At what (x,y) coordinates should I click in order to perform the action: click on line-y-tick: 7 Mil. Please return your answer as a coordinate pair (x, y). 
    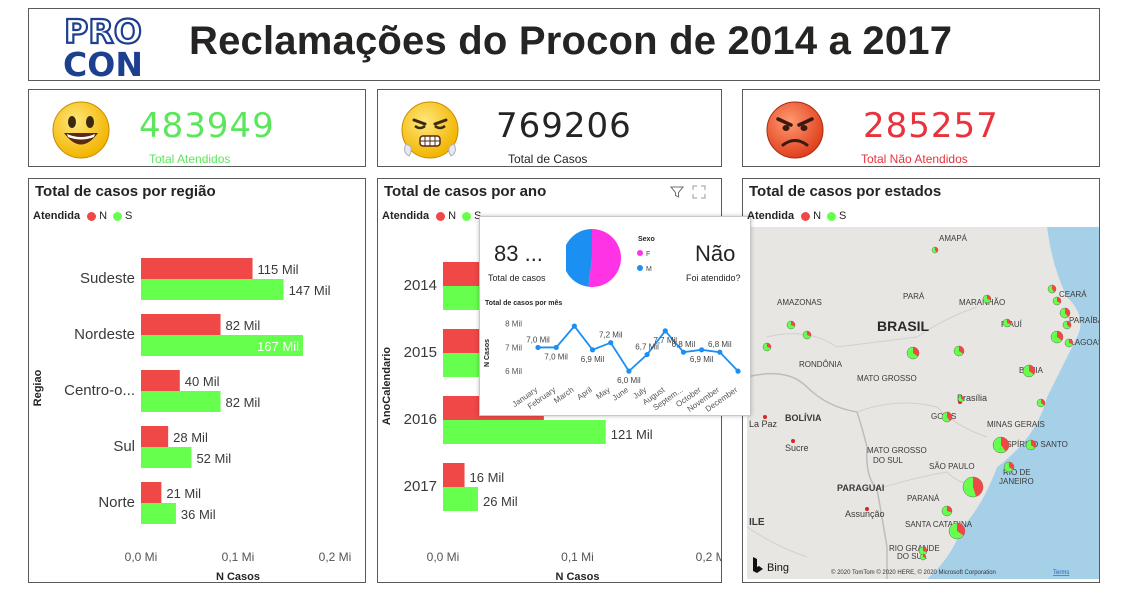
    Looking at the image, I should click on (513, 347).